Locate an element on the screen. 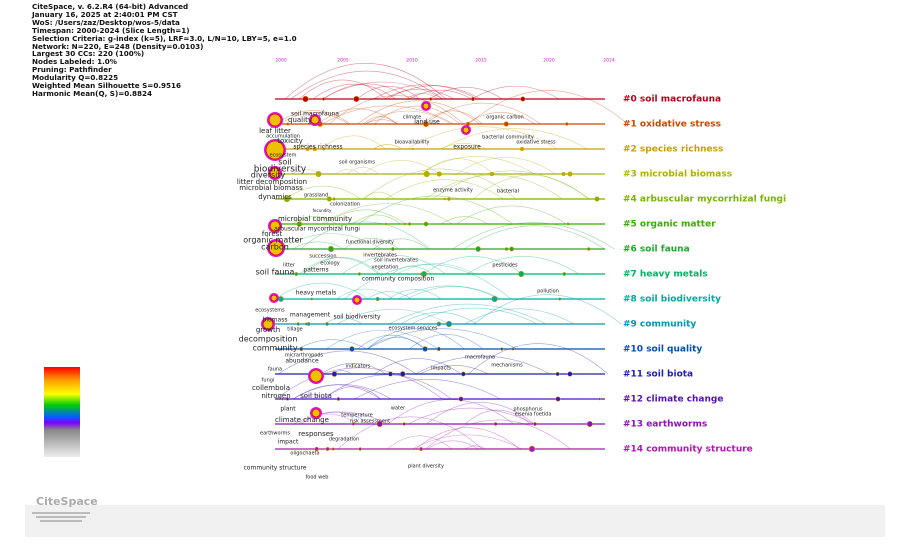 This screenshot has height=544, width=897. keyword-label: micrarthropods is located at coordinates (304, 356).